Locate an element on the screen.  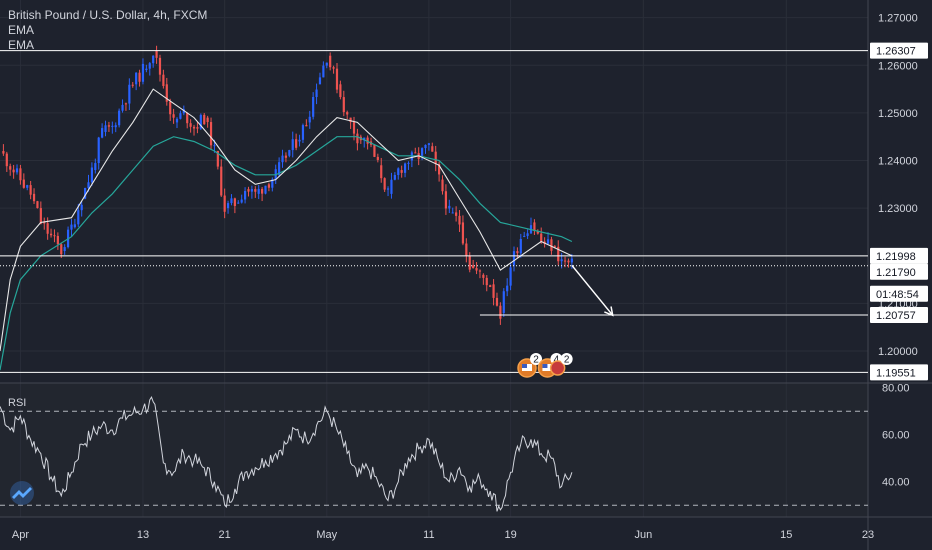
level-label-3-box is located at coordinates (899, 314).